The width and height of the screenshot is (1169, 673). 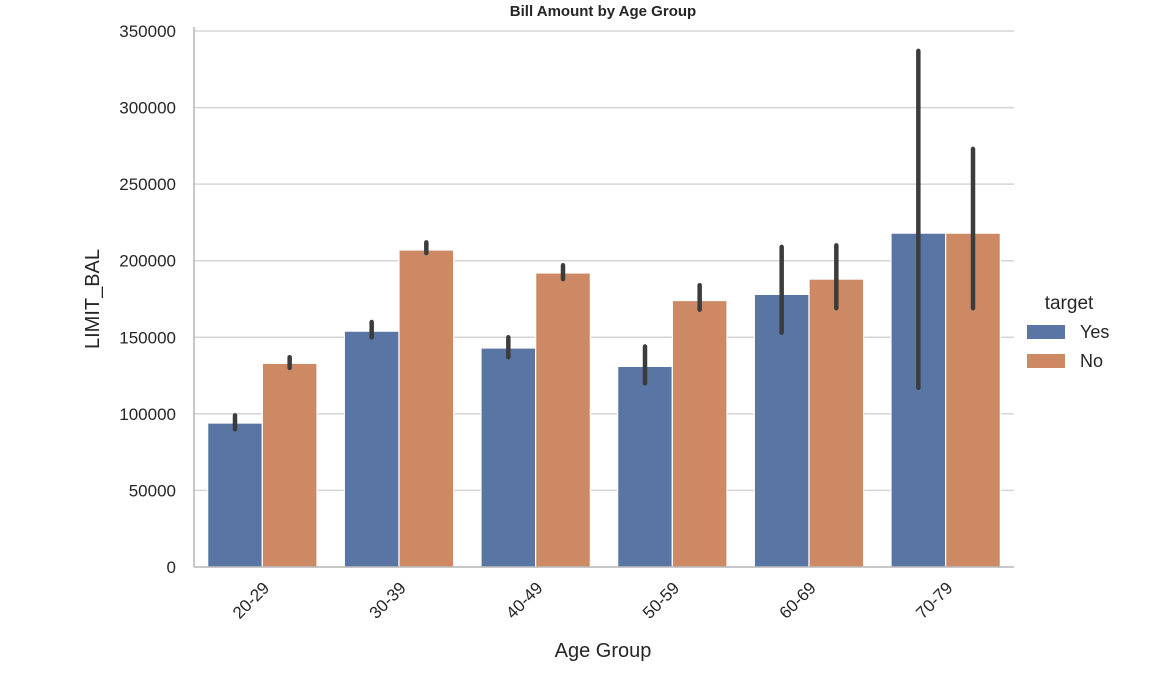 What do you see at coordinates (524, 600) in the screenshot?
I see `x-tick-label: 40-49` at bounding box center [524, 600].